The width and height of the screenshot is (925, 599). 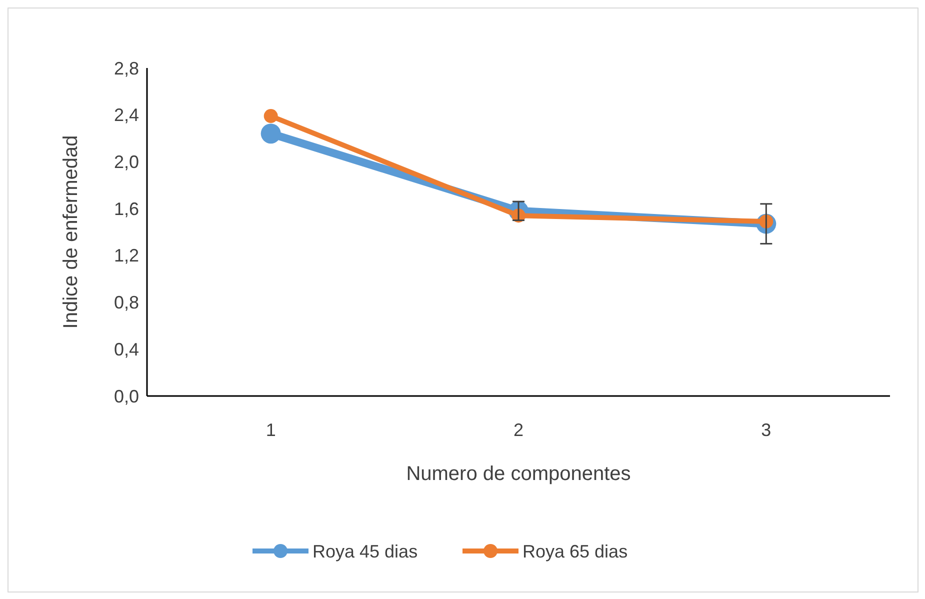 I want to click on legend-label: Roya 45 dias, so click(x=365, y=551).